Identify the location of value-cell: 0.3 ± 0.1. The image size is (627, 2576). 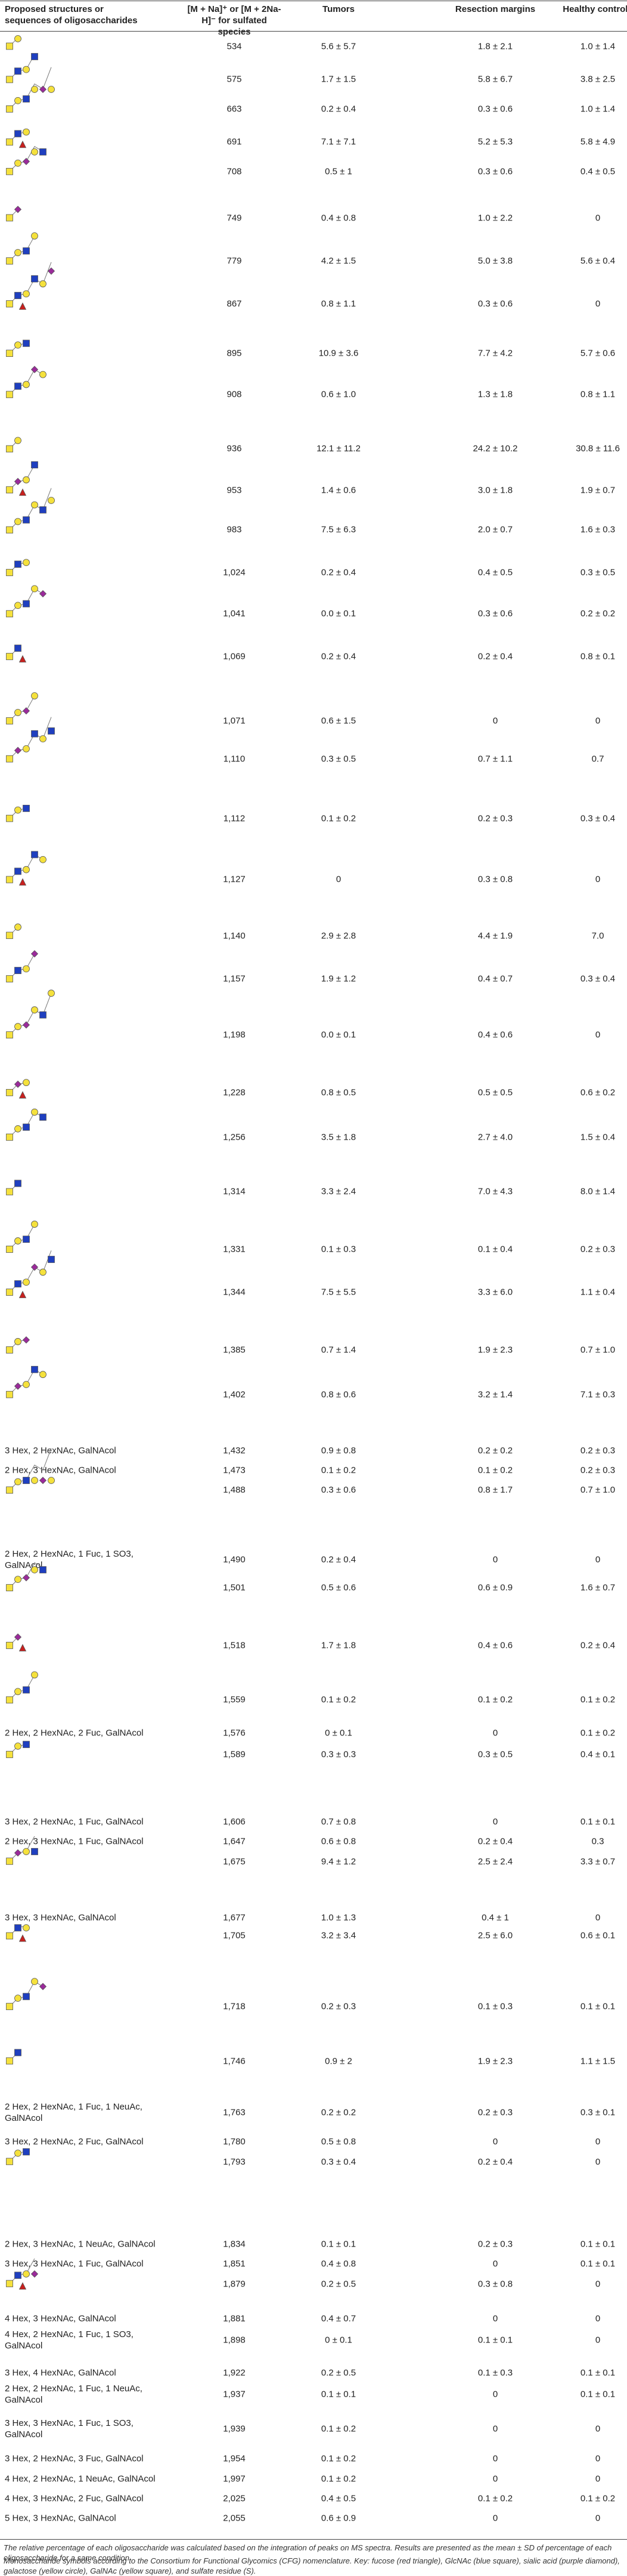
(598, 2112).